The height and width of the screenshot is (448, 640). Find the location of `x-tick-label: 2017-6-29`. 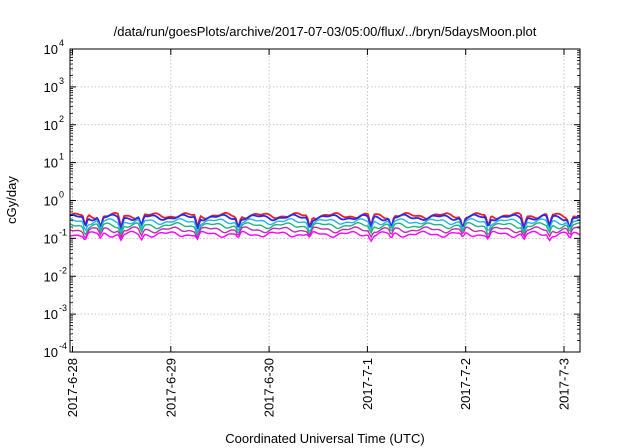

x-tick-label: 2017-6-29 is located at coordinates (170, 387).